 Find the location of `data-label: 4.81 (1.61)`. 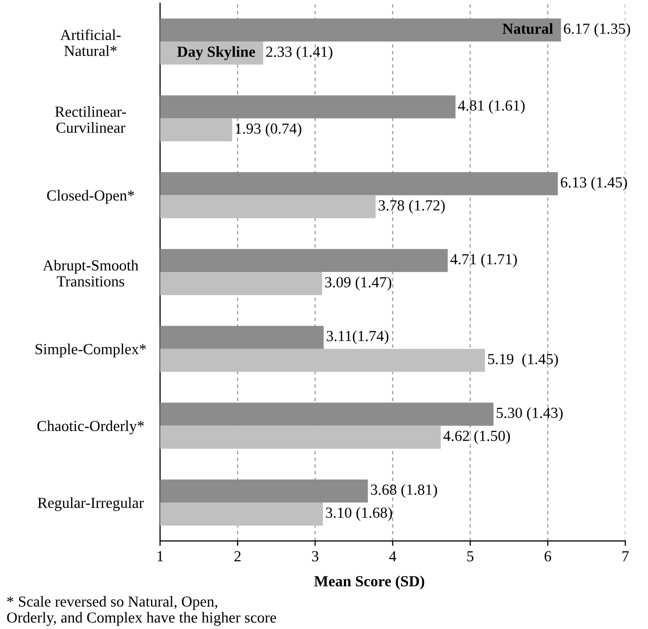

data-label: 4.81 (1.61) is located at coordinates (491, 107).